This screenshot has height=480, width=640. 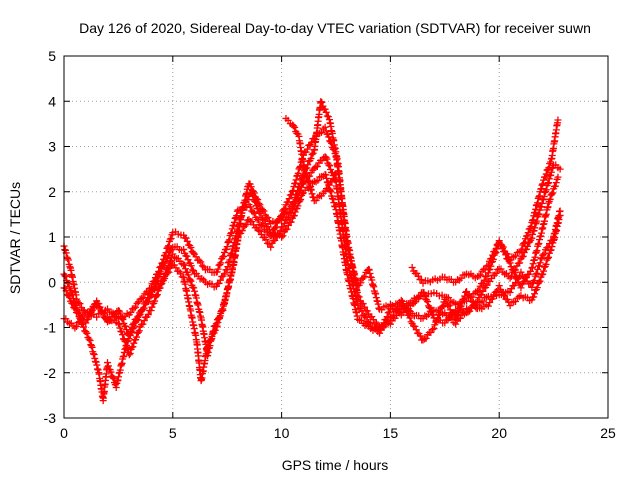 I want to click on x-tick-label: 25, so click(x=608, y=433).